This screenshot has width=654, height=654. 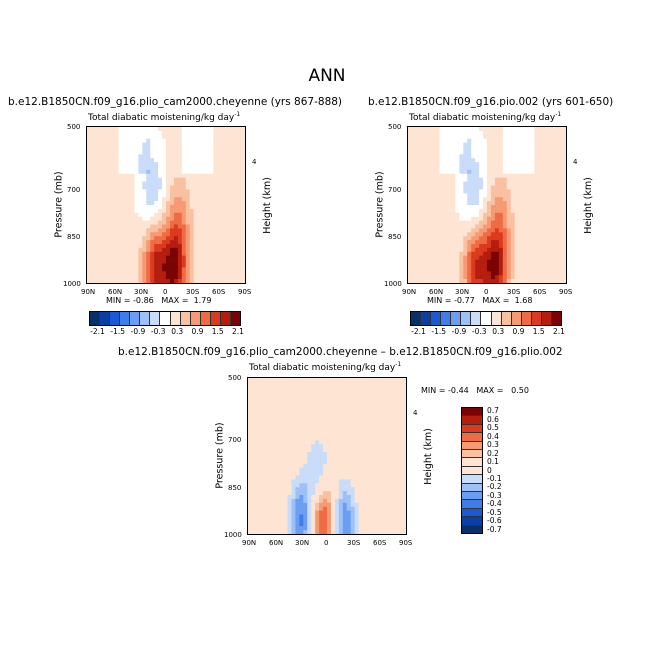 I want to click on panel3-lat-30N: 30N, so click(x=302, y=543).